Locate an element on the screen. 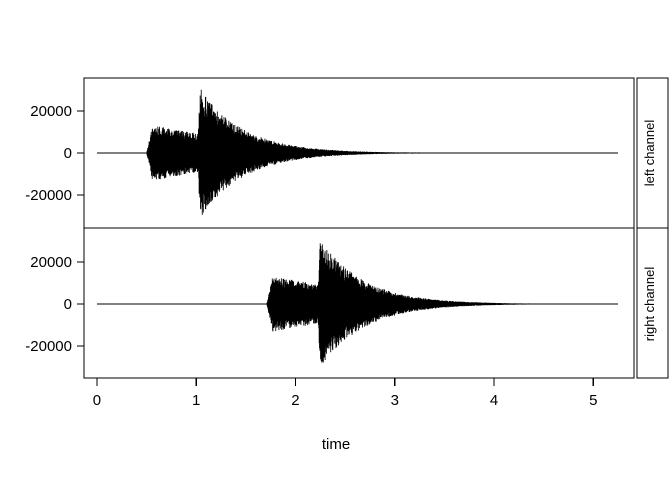 The image size is (672, 480). x-tick-label: 3 is located at coordinates (395, 400).